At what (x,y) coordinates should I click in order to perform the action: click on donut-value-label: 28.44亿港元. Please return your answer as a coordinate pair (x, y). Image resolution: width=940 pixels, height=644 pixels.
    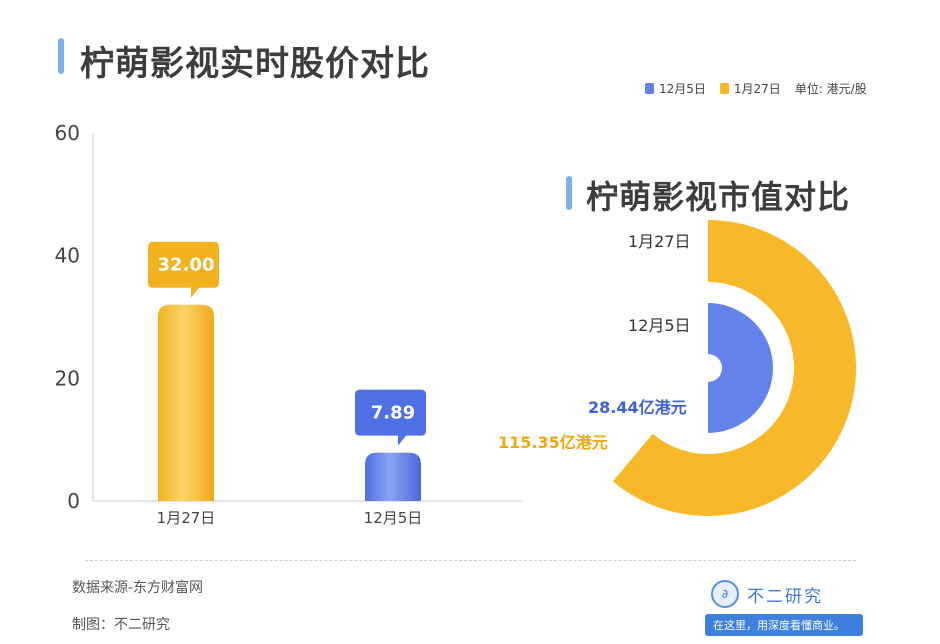
    Looking at the image, I should click on (637, 407).